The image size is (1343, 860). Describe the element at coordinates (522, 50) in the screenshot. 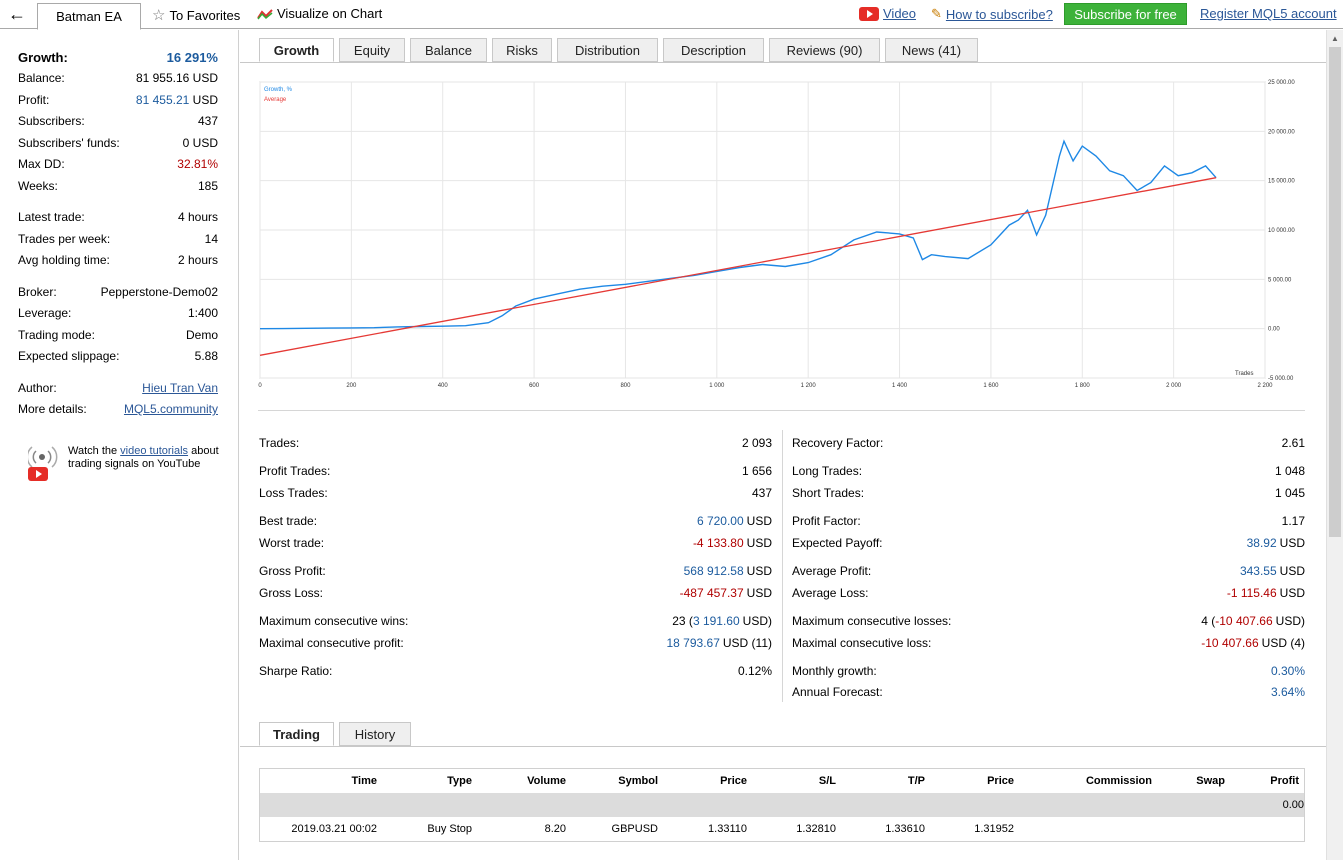

I see `tab-risks: Risks` at that location.